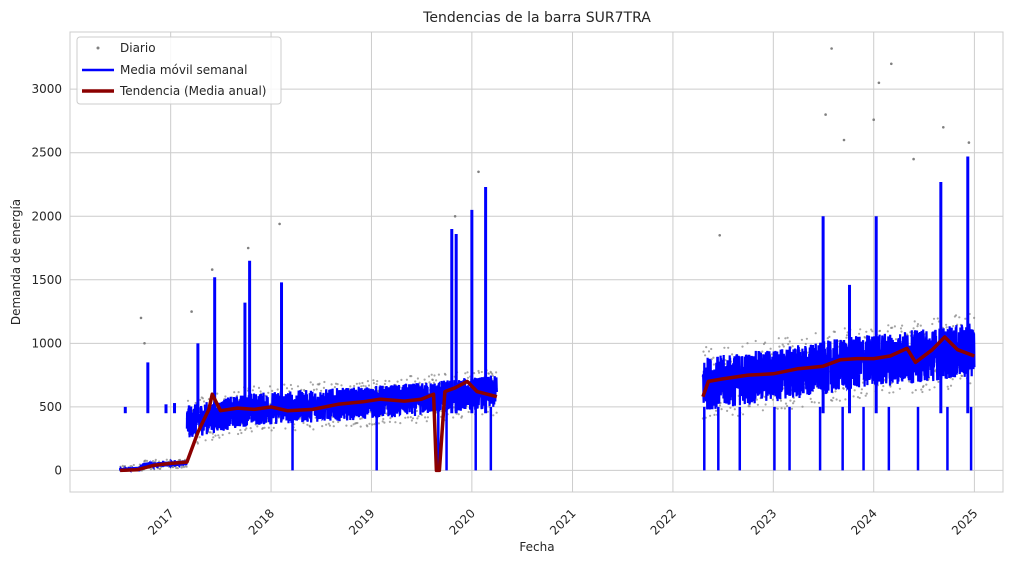 The image size is (1010, 563). What do you see at coordinates (46, 153) in the screenshot?
I see `y-tick-label: 2500` at bounding box center [46, 153].